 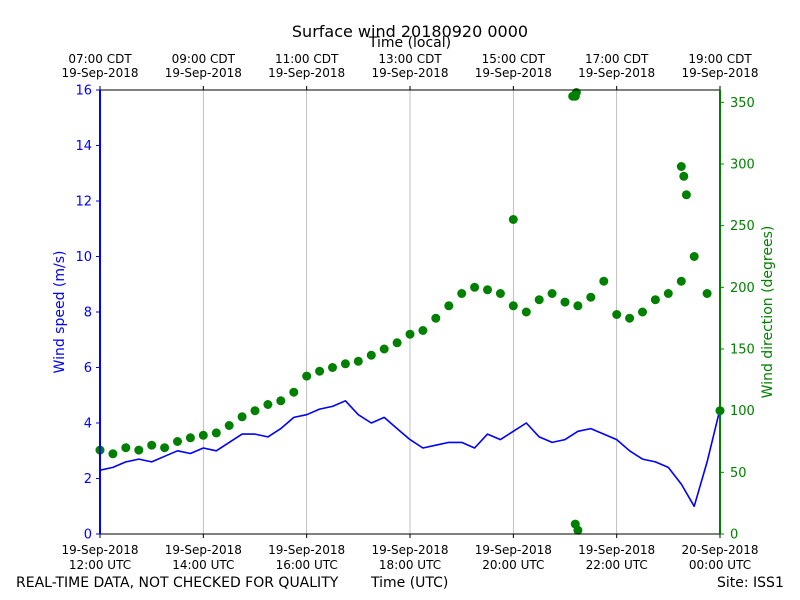 I want to click on left-axis-label: Wind speed (m/s), so click(x=60, y=312).